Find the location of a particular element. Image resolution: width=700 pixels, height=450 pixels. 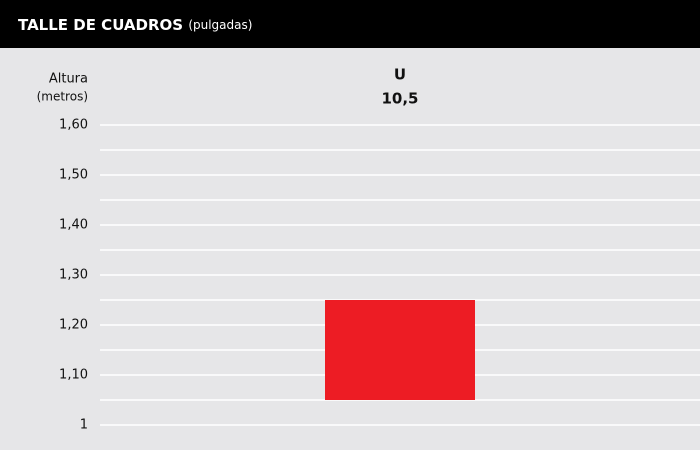

category-sublabel: 10,5 is located at coordinates (399, 99).